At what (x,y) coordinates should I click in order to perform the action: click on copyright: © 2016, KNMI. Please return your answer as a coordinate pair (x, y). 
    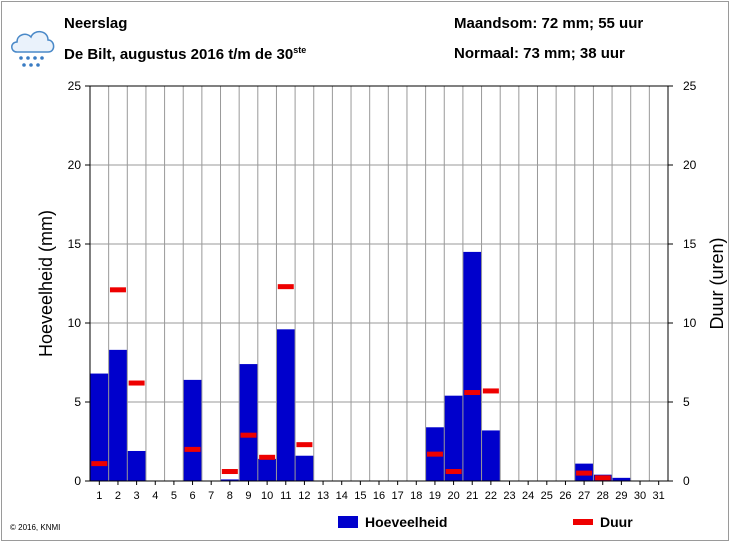
    Looking at the image, I should click on (35, 527).